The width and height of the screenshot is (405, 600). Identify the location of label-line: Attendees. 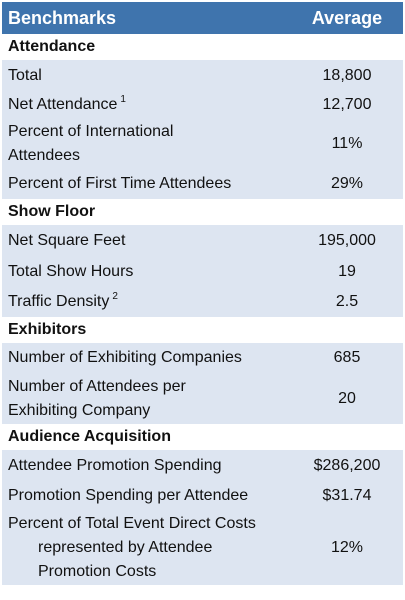
(44, 155).